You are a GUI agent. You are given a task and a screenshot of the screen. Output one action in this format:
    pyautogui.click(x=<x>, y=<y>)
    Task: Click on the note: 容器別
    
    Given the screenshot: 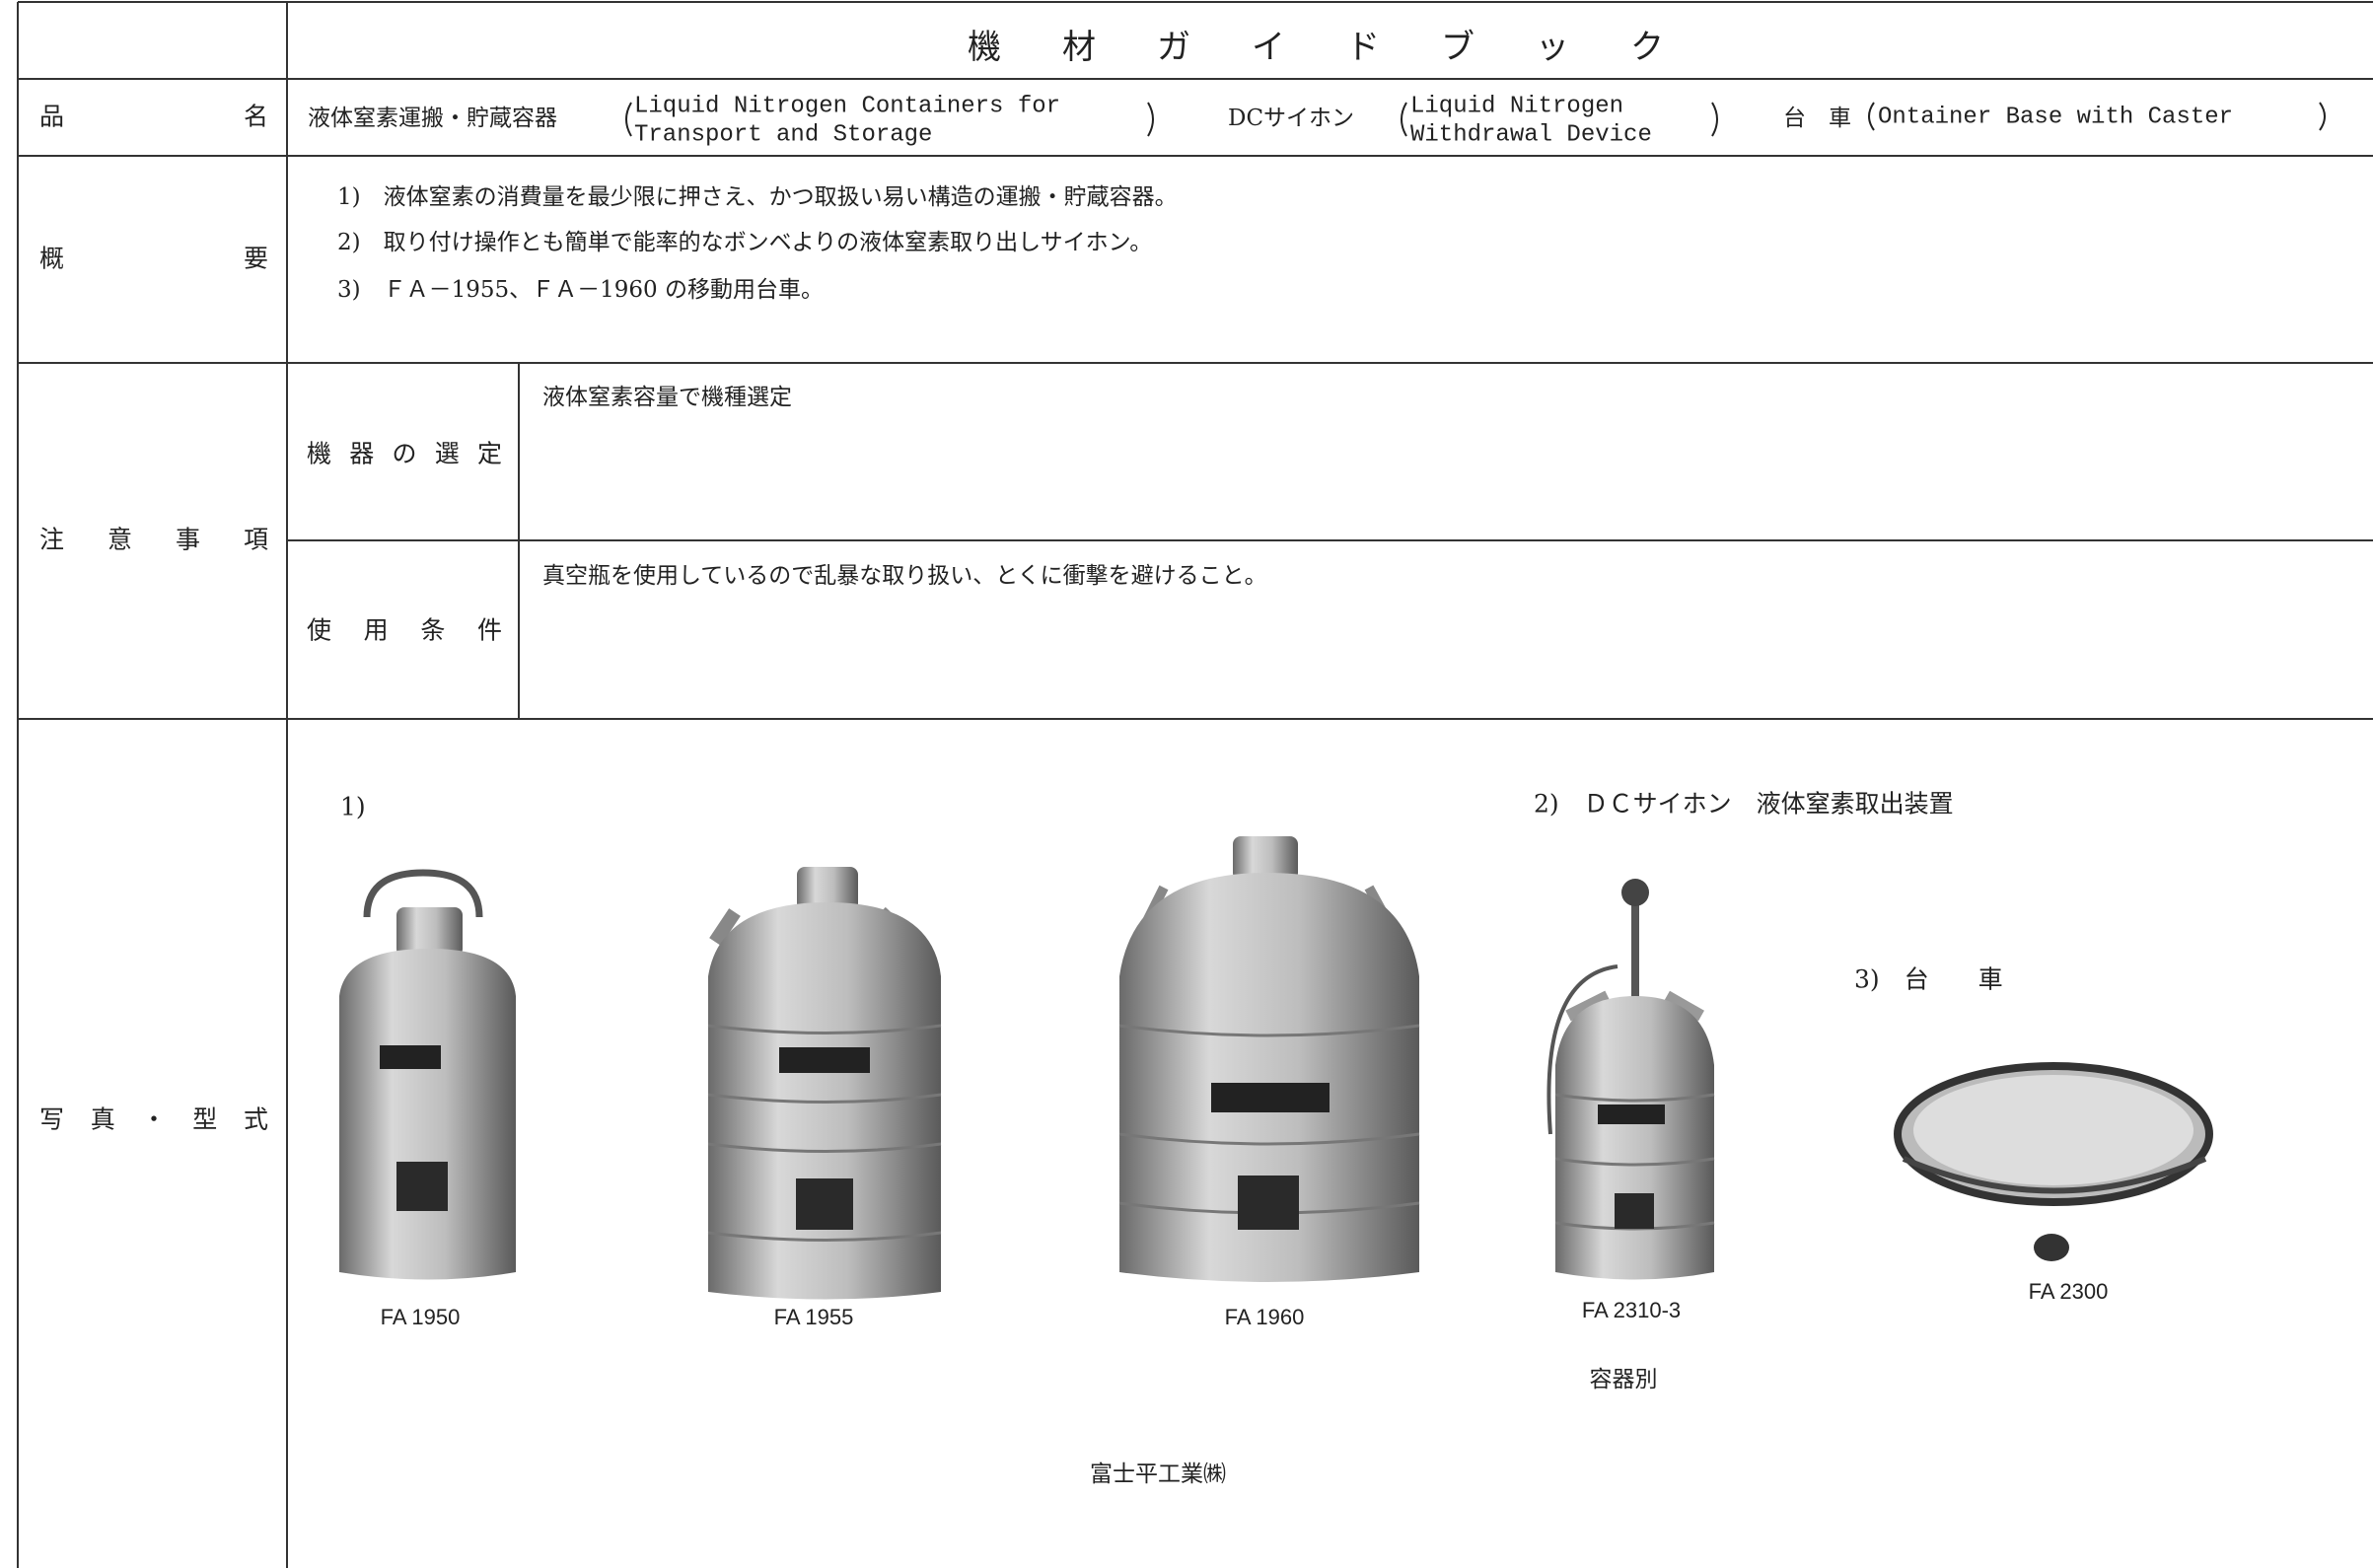 What is the action you would take?
    pyautogui.click(x=1624, y=1379)
    